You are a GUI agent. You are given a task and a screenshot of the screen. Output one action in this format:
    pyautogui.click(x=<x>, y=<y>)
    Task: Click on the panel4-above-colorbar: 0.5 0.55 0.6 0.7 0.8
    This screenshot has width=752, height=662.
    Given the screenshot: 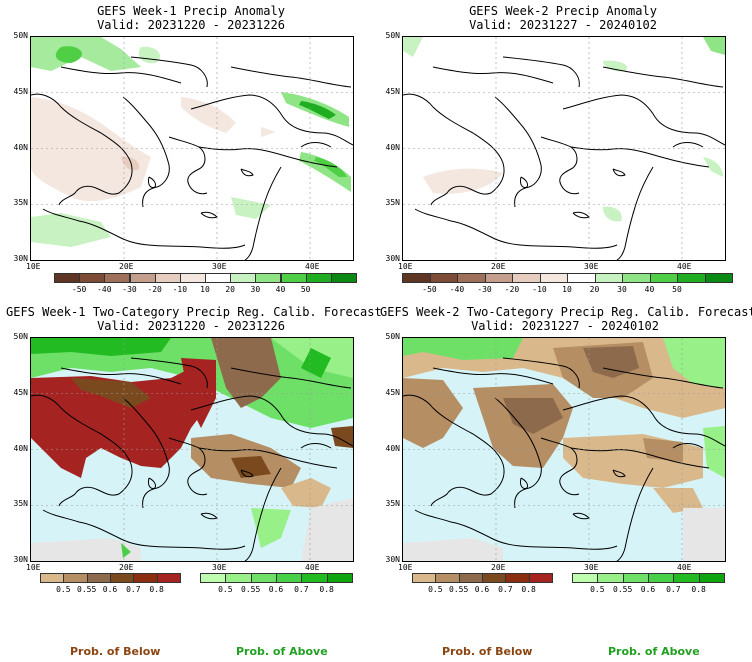 What is the action you would take?
    pyautogui.click(x=648, y=585)
    